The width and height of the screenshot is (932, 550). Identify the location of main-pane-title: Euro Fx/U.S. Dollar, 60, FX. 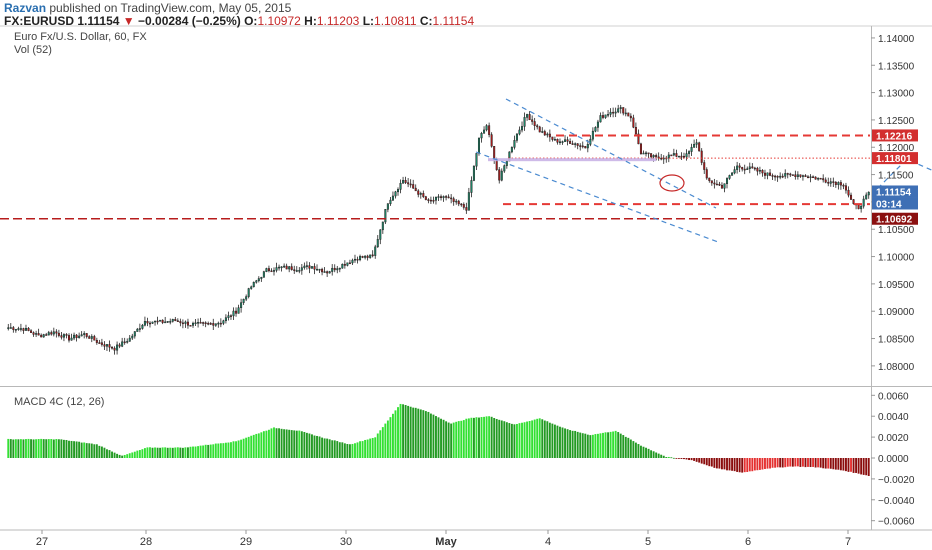
(80, 37).